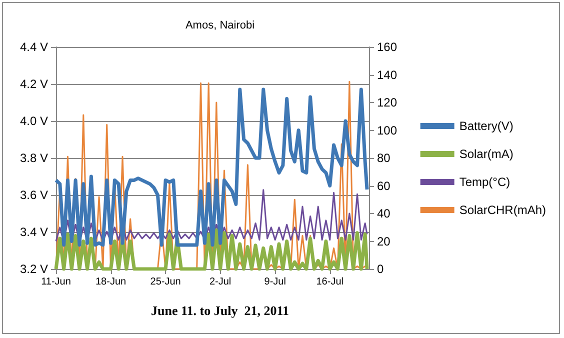  What do you see at coordinates (110, 282) in the screenshot?
I see `x-tick-label: 18-Jun` at bounding box center [110, 282].